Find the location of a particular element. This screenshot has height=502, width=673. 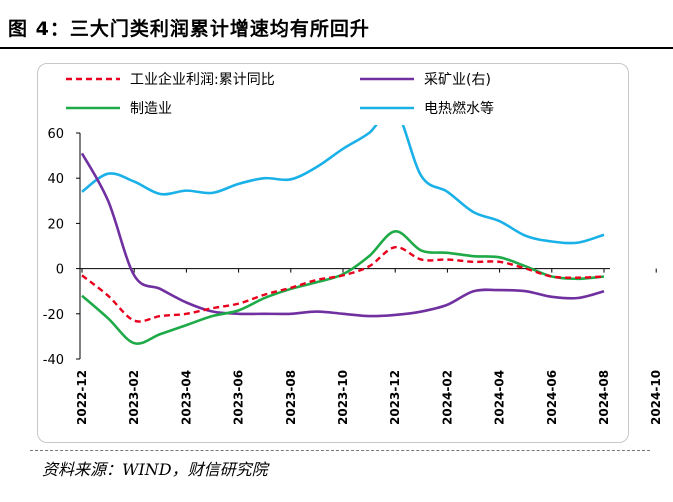

x-tick-label: 2023-12 is located at coordinates (395, 397).